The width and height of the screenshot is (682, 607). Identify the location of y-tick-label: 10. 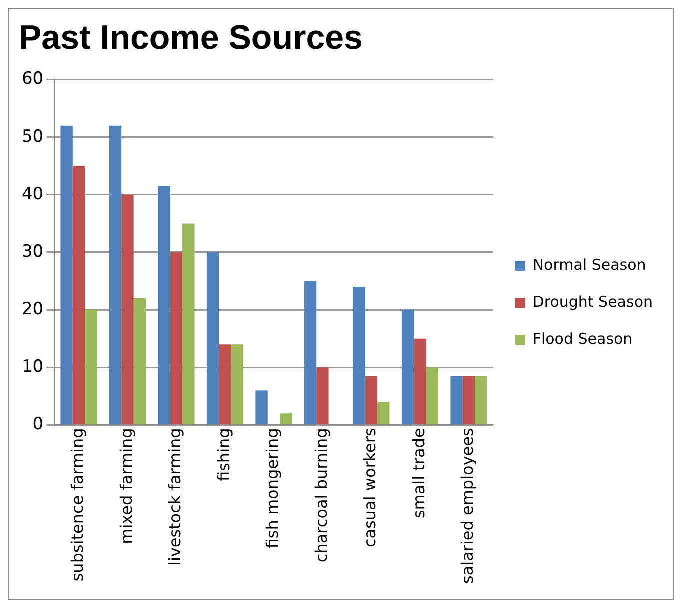
(33, 367).